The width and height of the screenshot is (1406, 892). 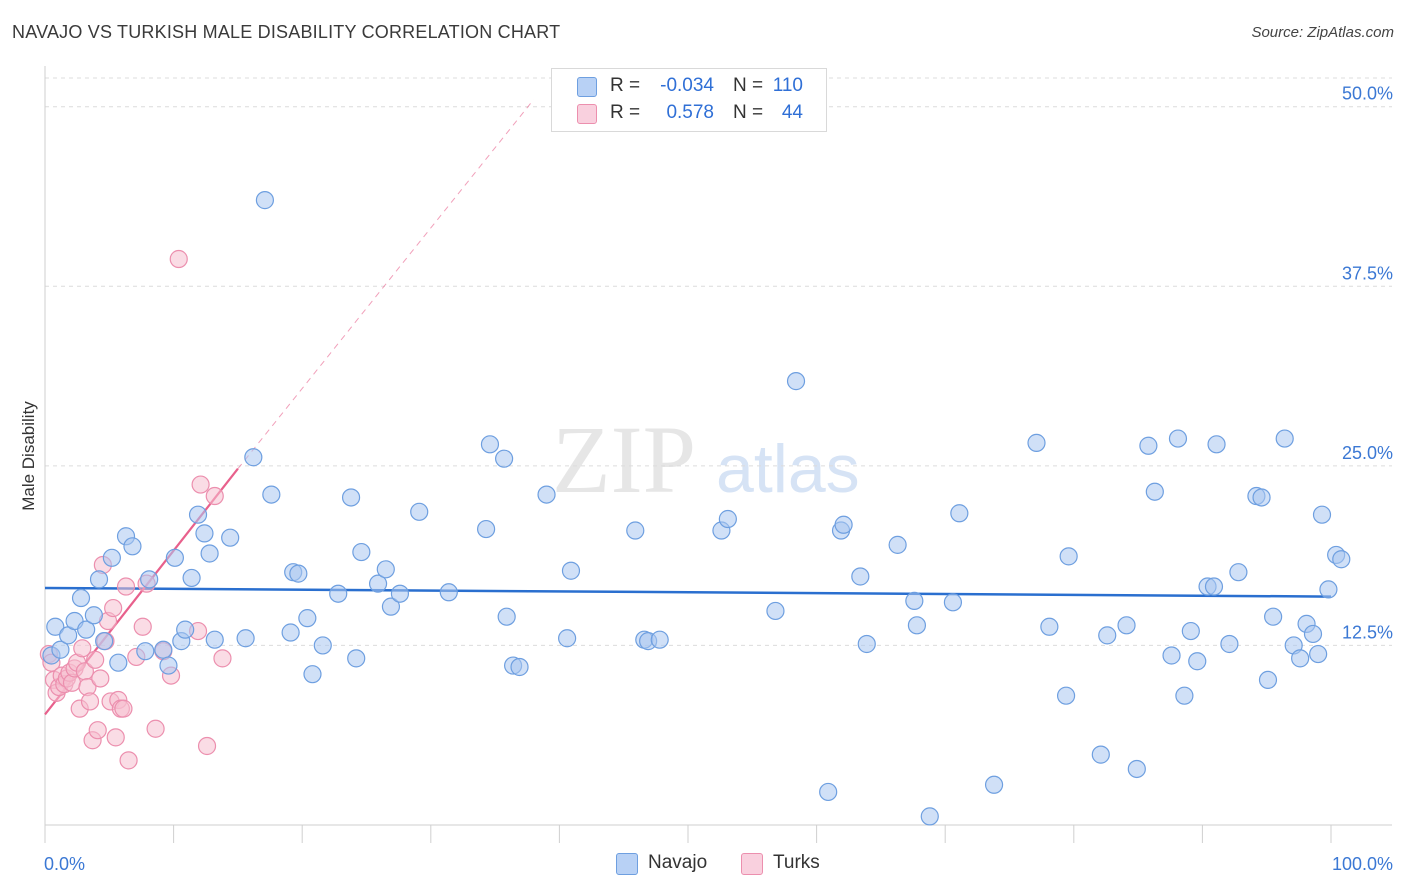 I want to click on navajo-legend-swatch, so click(x=627, y=864).